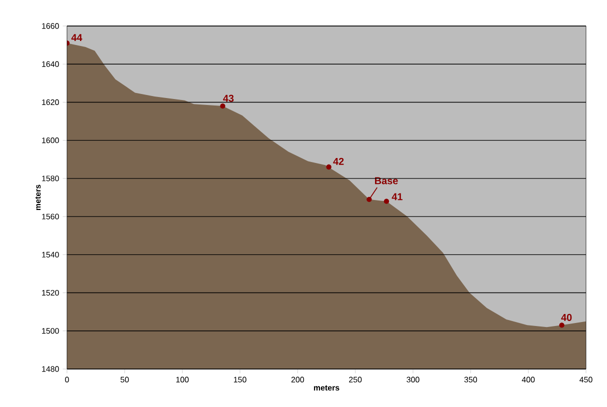 This screenshot has height=407, width=607. I want to click on annotation: Base, so click(386, 180).